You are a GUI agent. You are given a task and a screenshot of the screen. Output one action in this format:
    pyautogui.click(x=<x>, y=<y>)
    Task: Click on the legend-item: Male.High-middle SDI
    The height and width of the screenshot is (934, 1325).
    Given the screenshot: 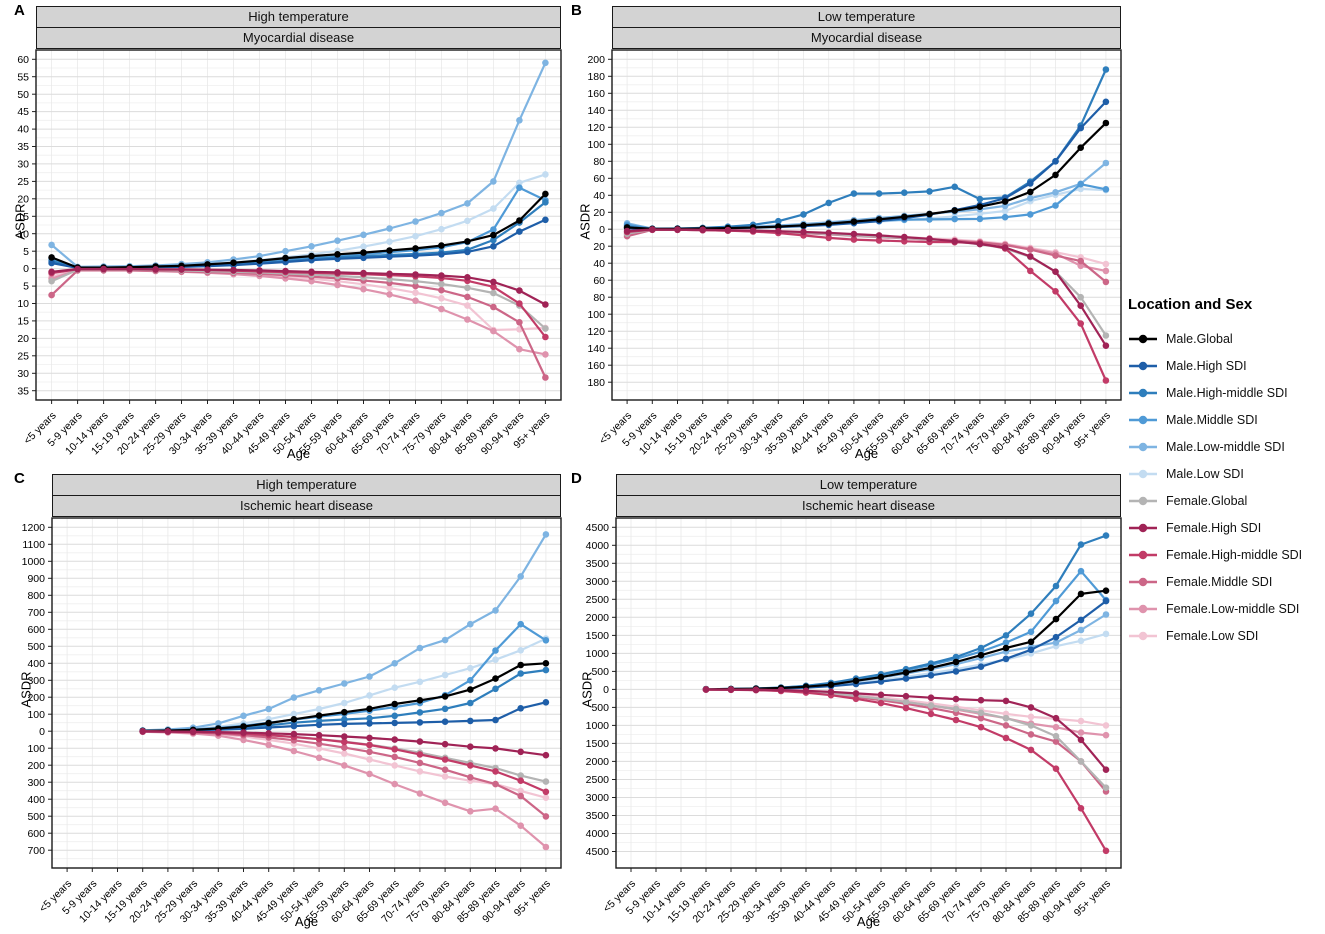 What is the action you would take?
    pyautogui.click(x=1226, y=392)
    